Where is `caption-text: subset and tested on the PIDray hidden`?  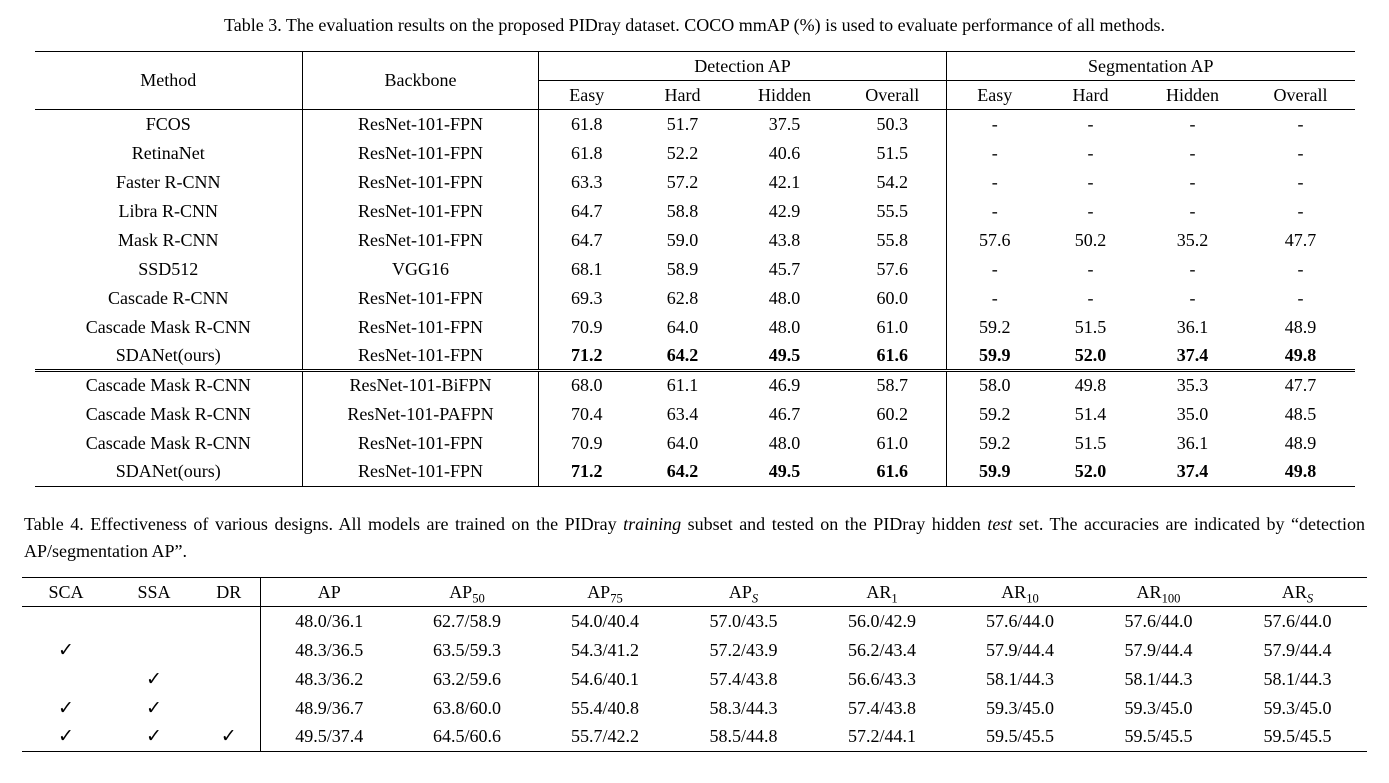
caption-text: subset and tested on the PIDray hidden is located at coordinates (834, 524).